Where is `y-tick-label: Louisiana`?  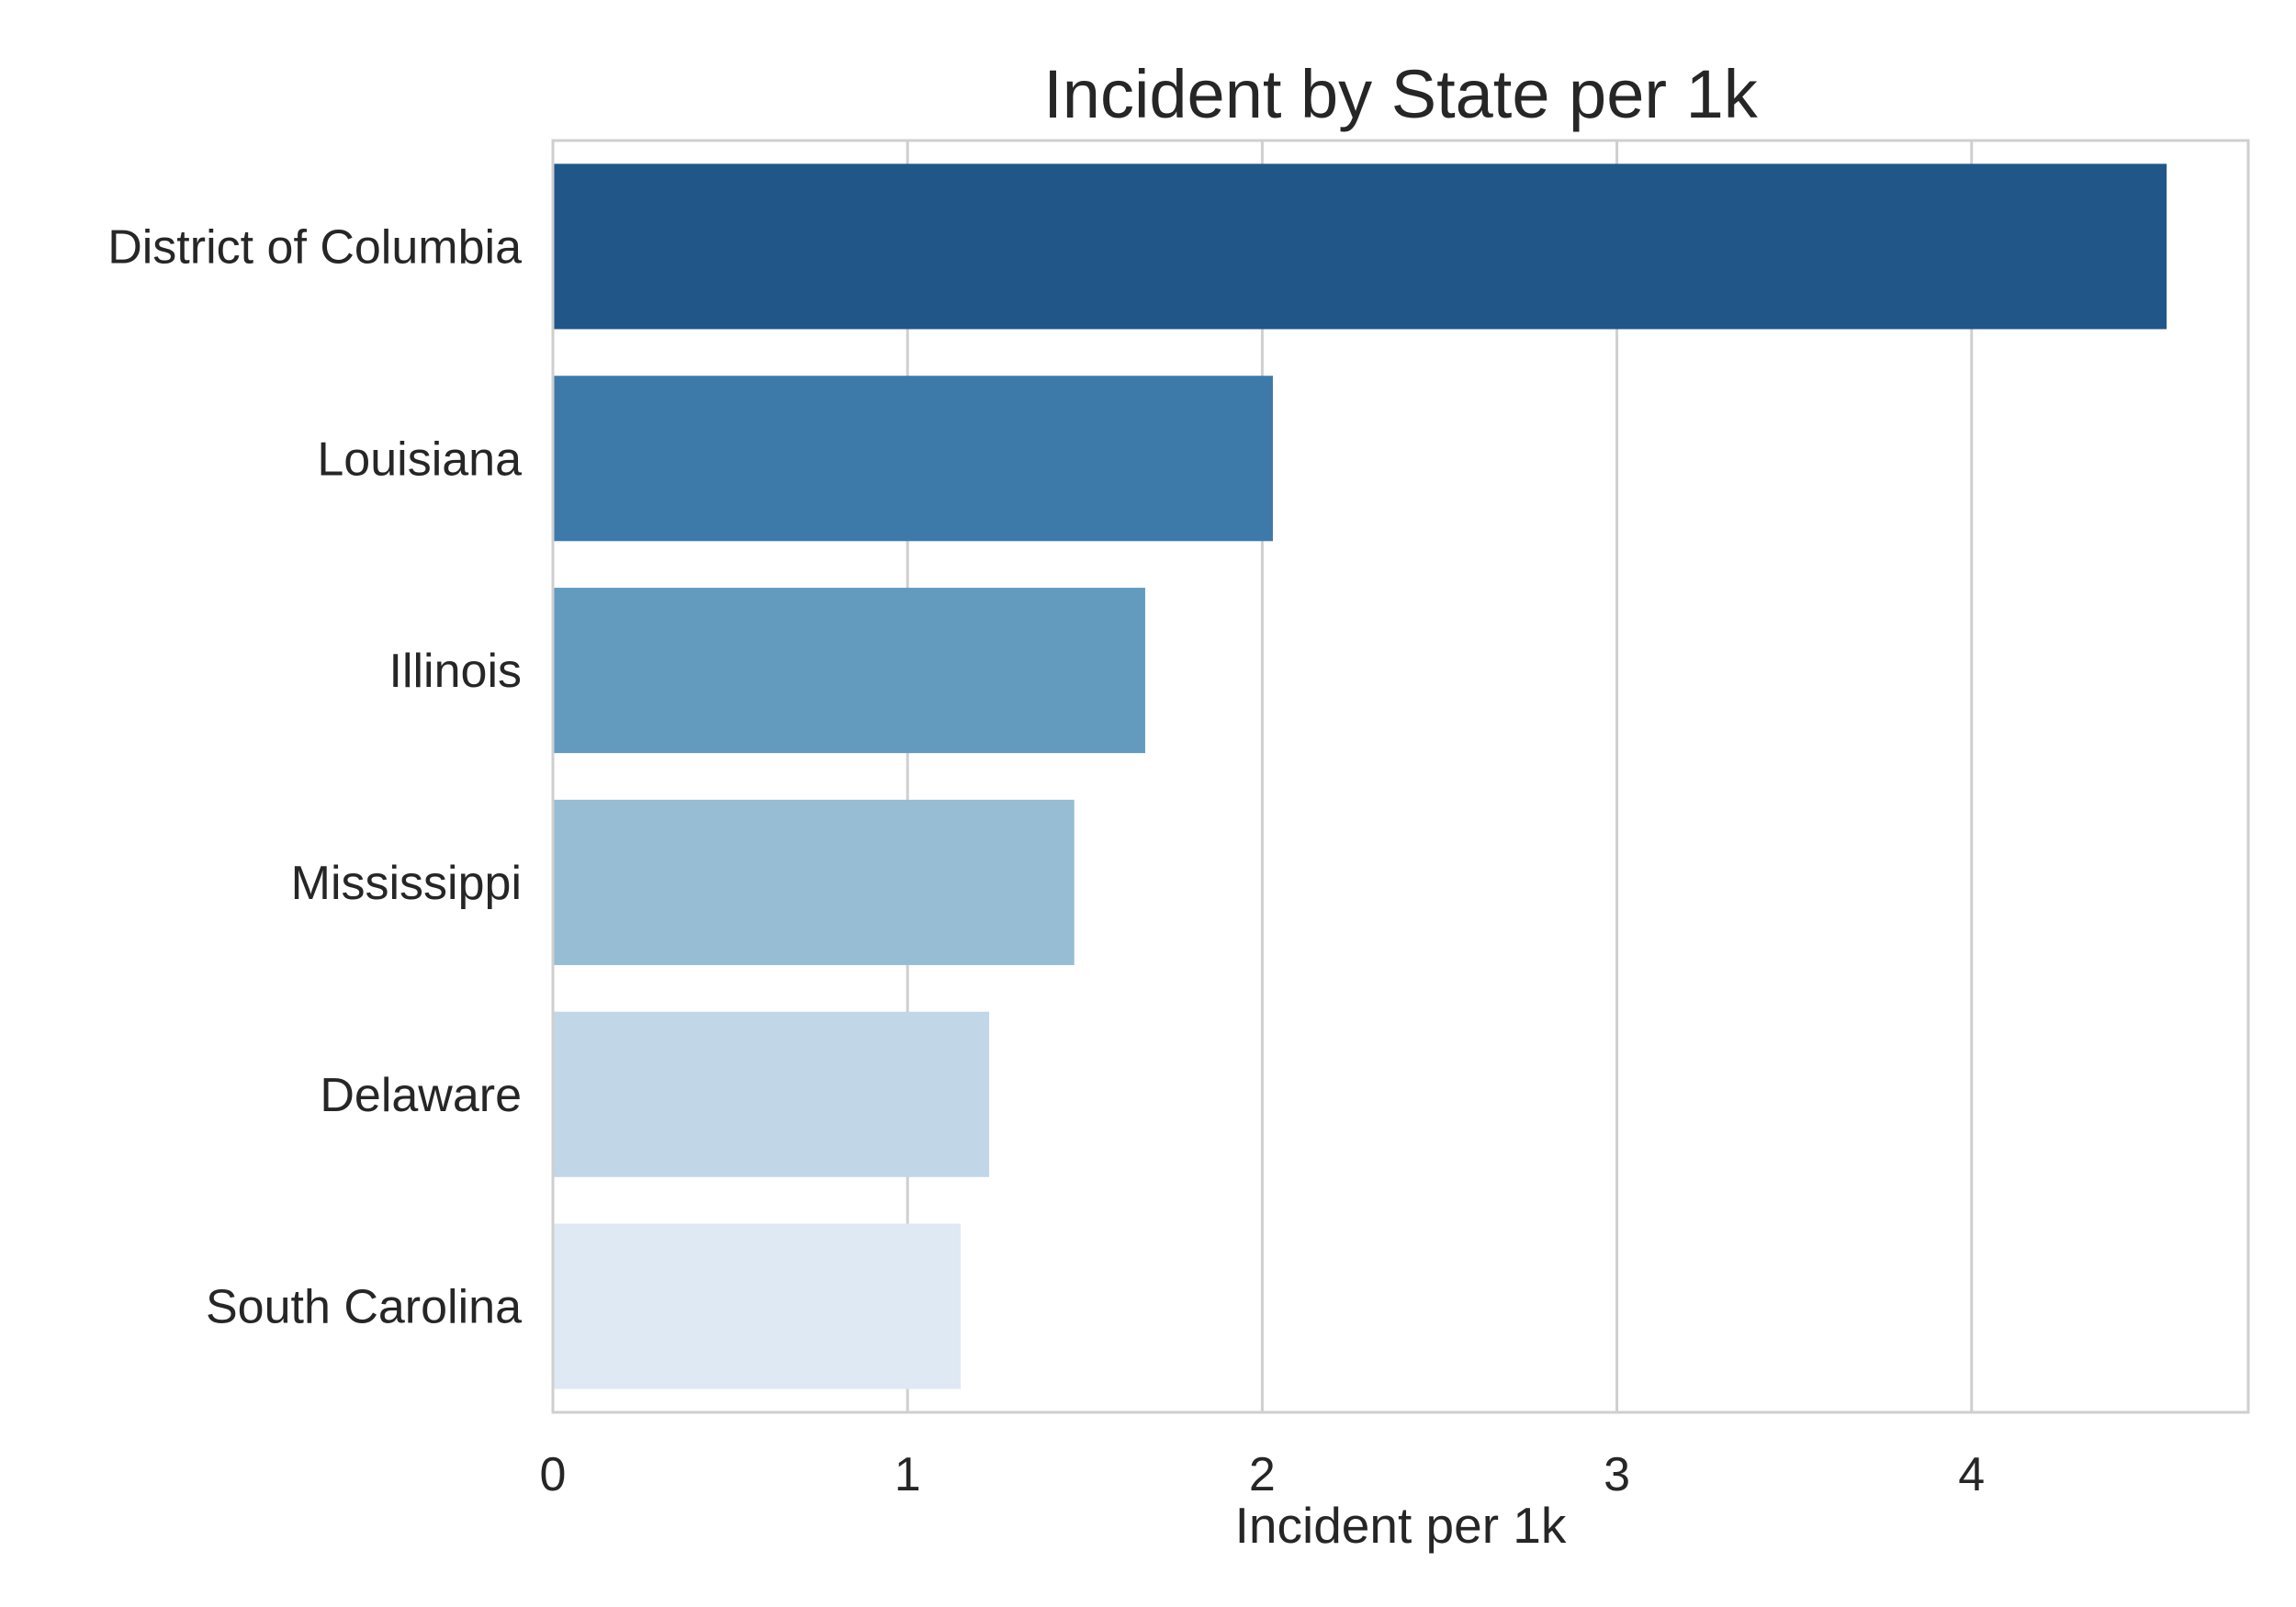 y-tick-label: Louisiana is located at coordinates (419, 459).